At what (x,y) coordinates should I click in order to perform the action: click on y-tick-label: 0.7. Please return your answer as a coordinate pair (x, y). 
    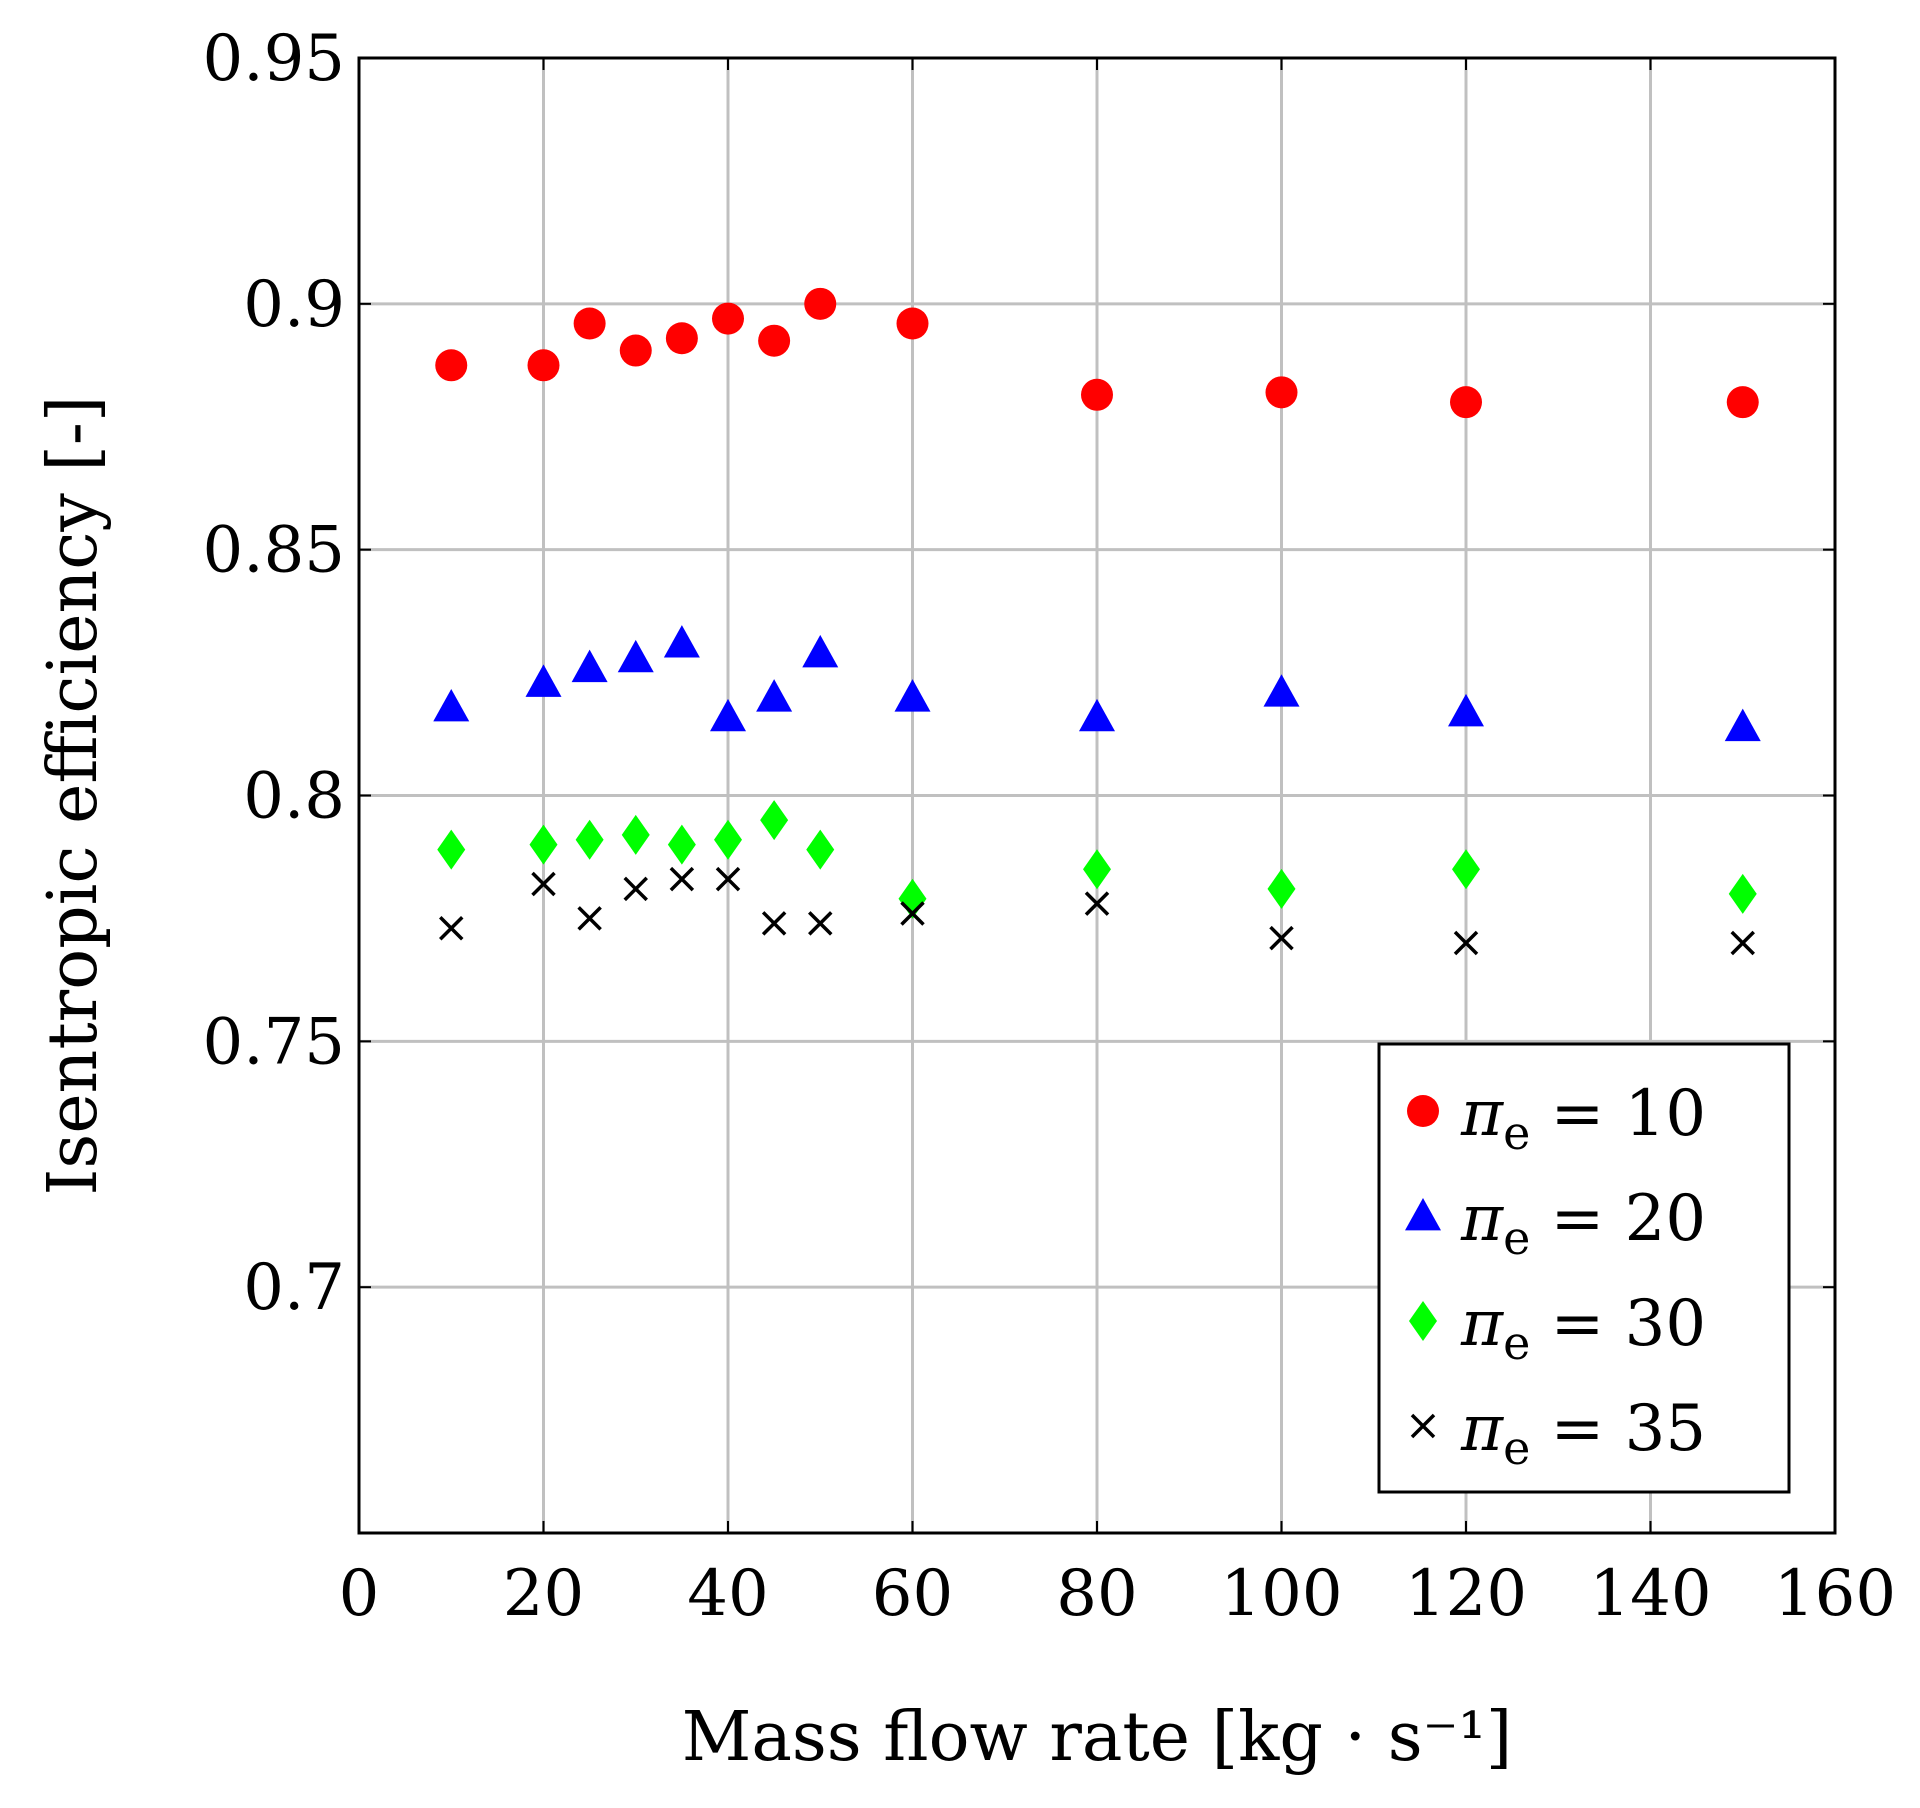
    Looking at the image, I should click on (294, 1288).